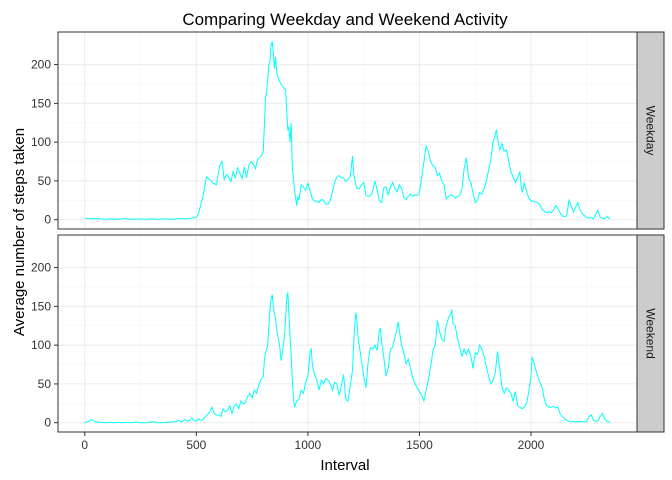 This screenshot has width=672, height=480. Describe the element at coordinates (41, 103) in the screenshot. I see `weekday-y-tick-label: 150` at that location.